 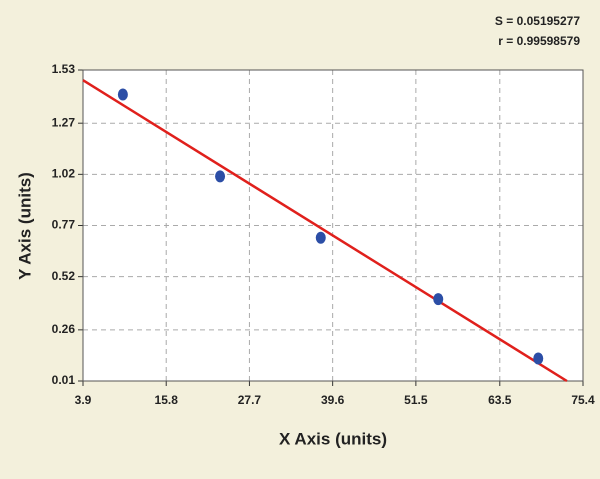 What do you see at coordinates (416, 400) in the screenshot?
I see `x-tick-label: 51.5` at bounding box center [416, 400].